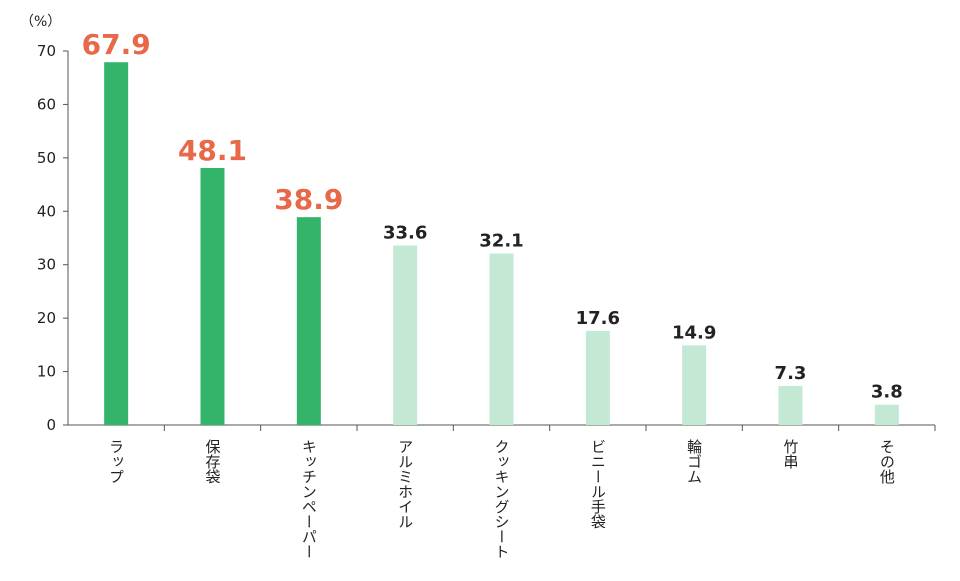 This screenshot has height=581, width=960. Describe the element at coordinates (116, 461) in the screenshot. I see `category-label-1: ラップ` at that location.